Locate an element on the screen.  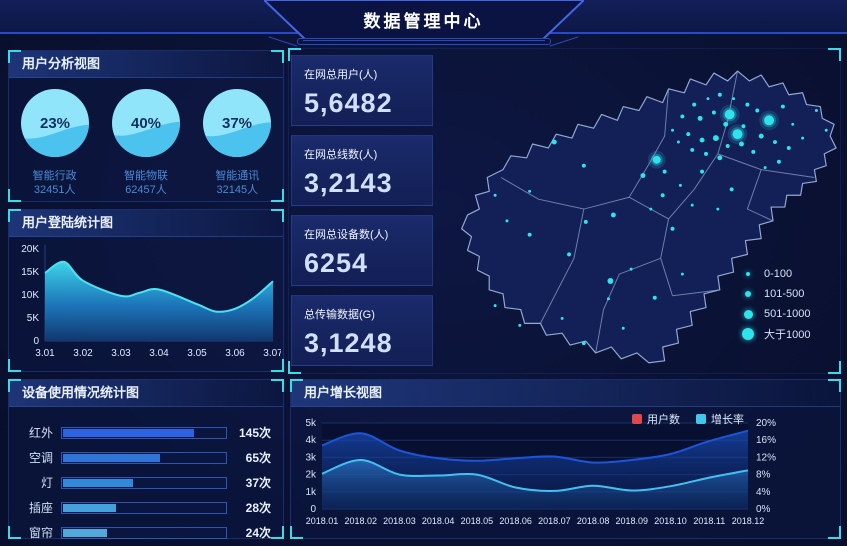
device-bar-row: 插座 28次 is located at coordinates (144, 507).